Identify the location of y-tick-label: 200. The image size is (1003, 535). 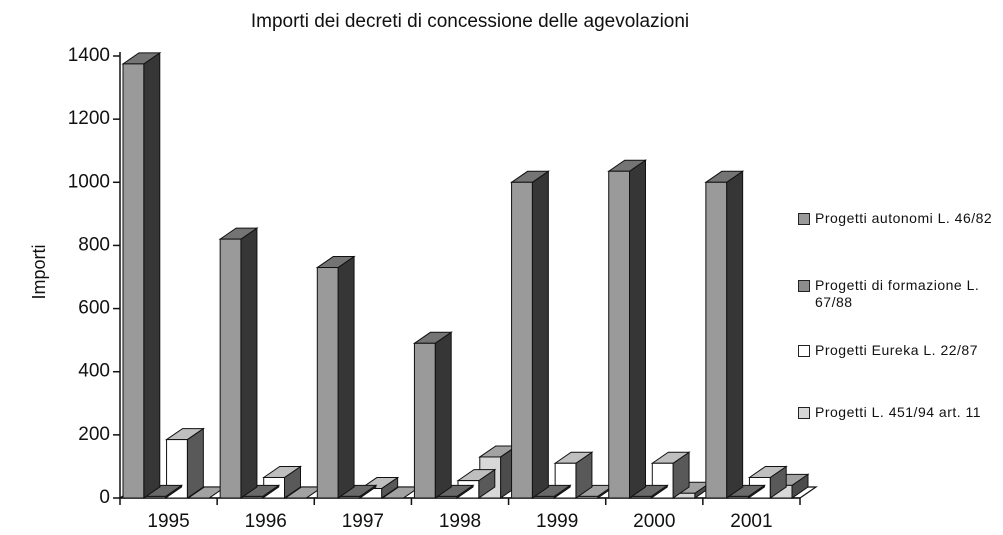
(94, 434).